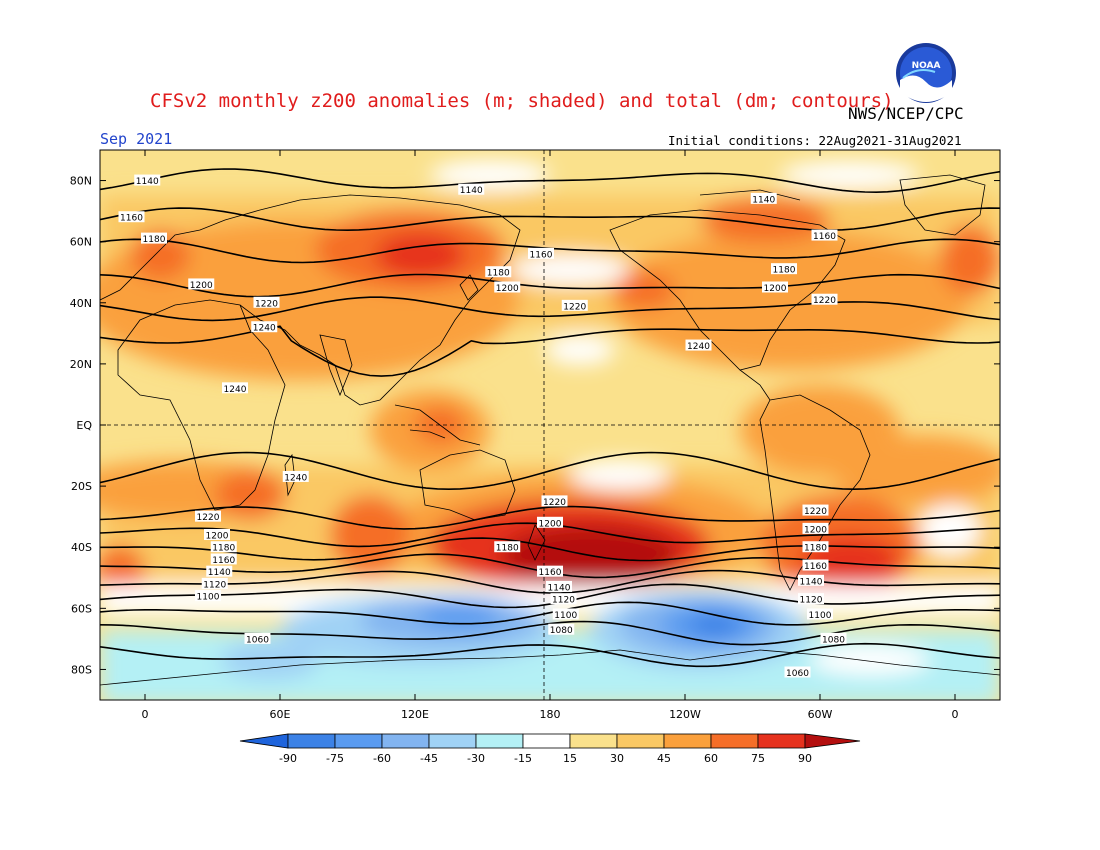 Image resolution: width=1100 pixels, height=850 pixels. I want to click on lat-label: 20N, so click(81, 364).